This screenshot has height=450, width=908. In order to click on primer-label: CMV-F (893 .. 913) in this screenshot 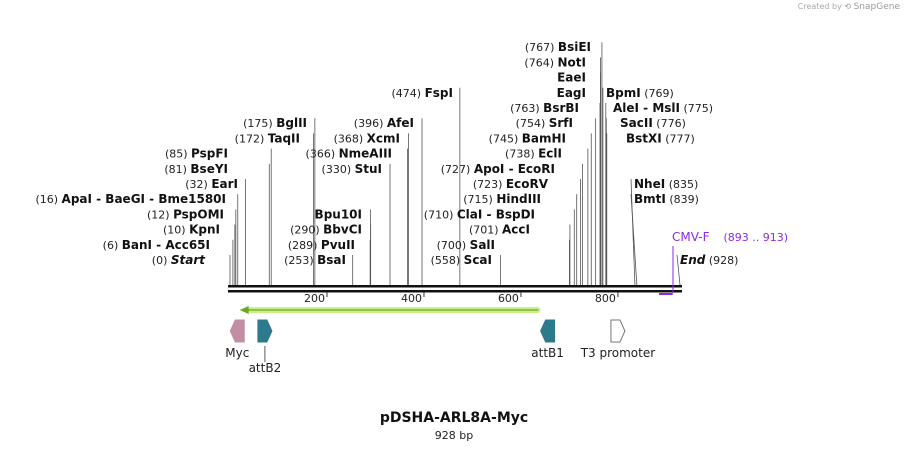, I will do `click(730, 237)`.